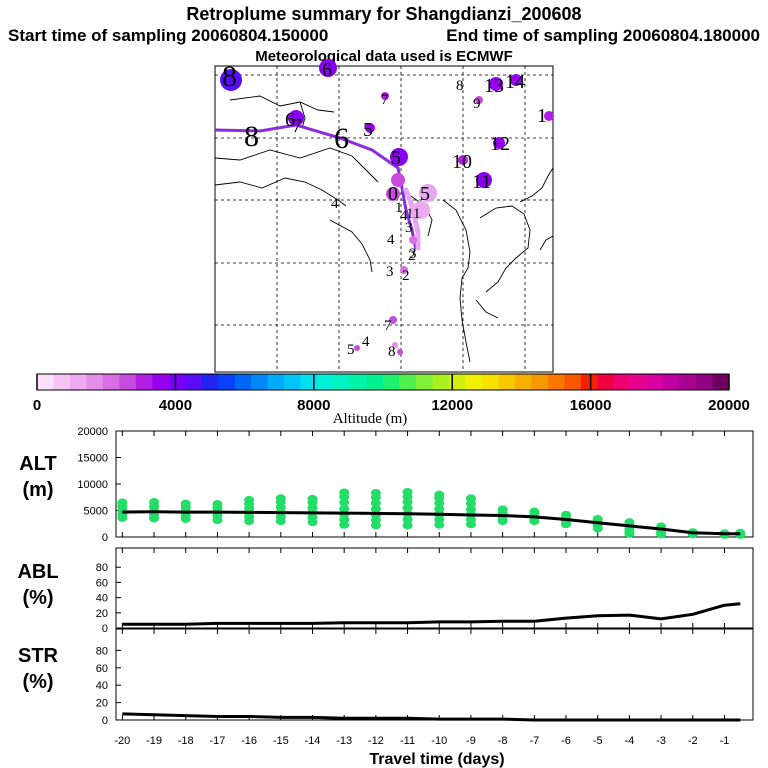 This screenshot has width=768, height=768. I want to click on trajectory-day-label: 2, so click(412, 256).